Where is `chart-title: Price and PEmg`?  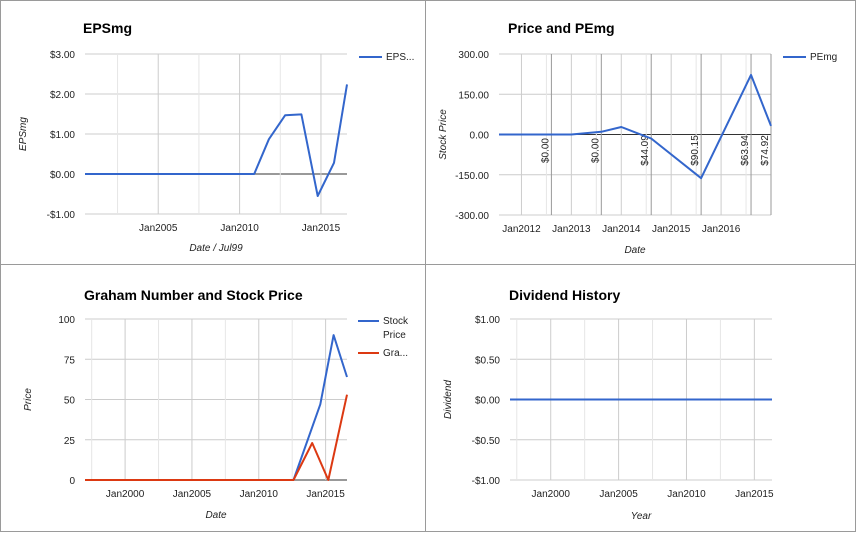
chart-title: Price and PEmg is located at coordinates (561, 28).